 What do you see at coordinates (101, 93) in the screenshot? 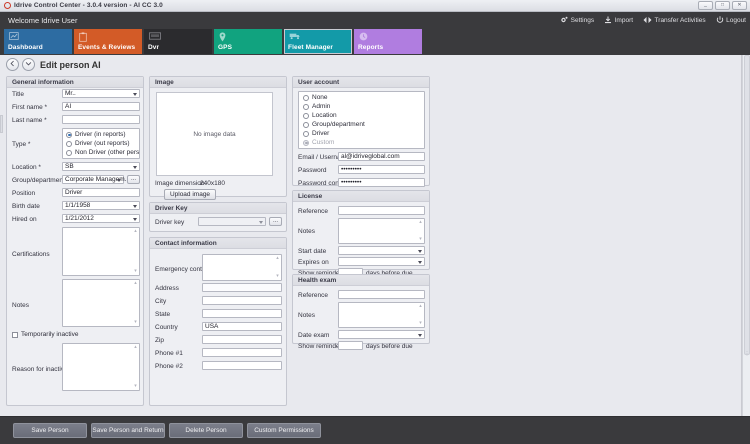
I see `title-select: Mr..` at bounding box center [101, 93].